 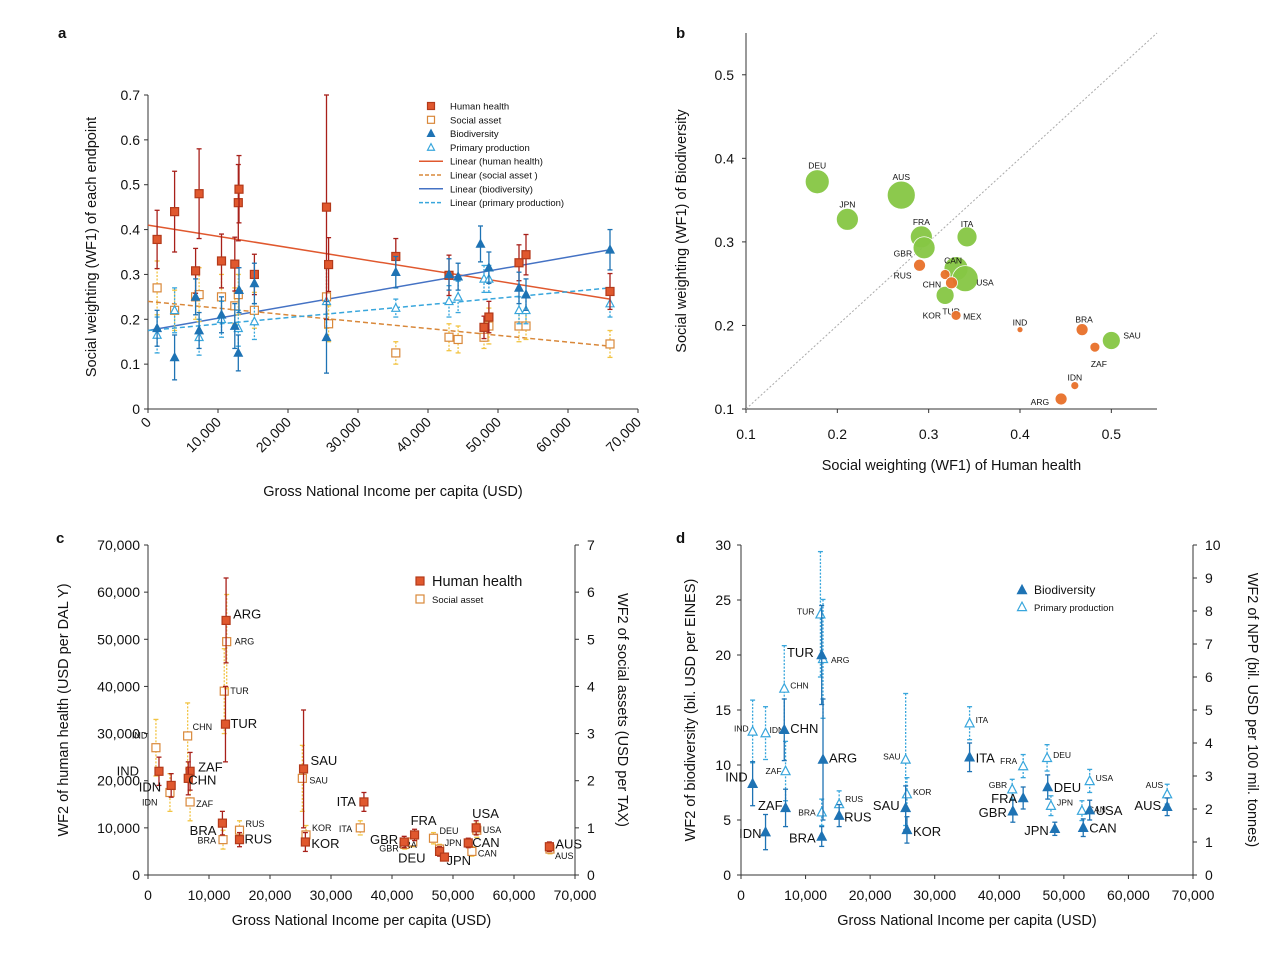 I want to click on bubble-JPN, so click(x=847, y=219).